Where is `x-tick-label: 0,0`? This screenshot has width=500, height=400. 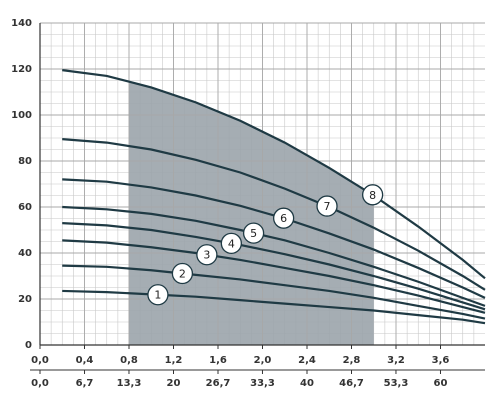
x-tick-label: 0,0 is located at coordinates (40, 360).